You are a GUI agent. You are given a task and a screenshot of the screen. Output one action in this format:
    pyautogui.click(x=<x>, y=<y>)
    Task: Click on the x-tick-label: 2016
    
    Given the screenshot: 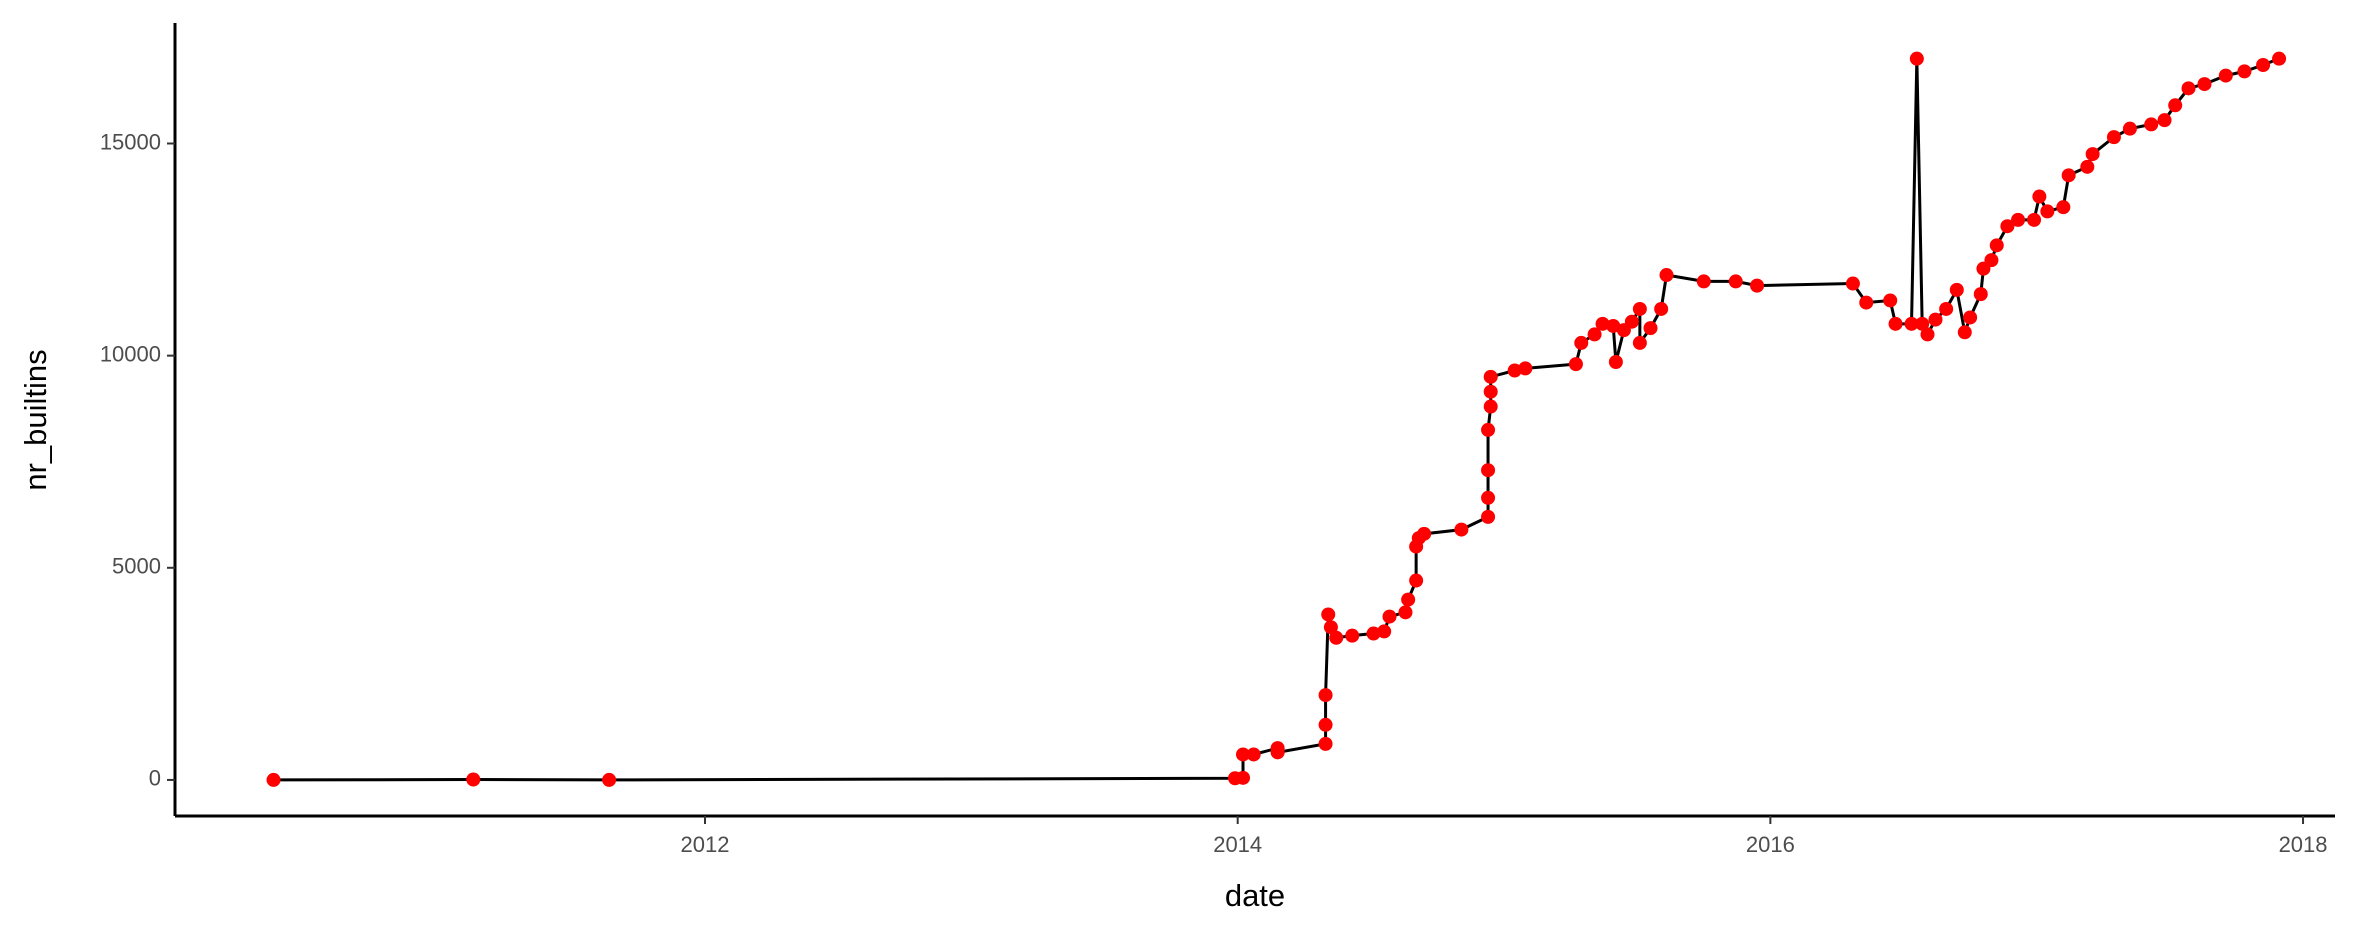 What is the action you would take?
    pyautogui.click(x=1770, y=844)
    